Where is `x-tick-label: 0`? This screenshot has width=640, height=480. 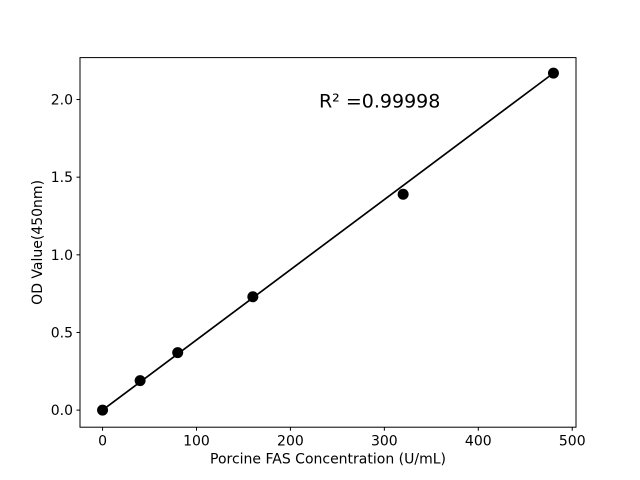 x-tick-label: 0 is located at coordinates (102, 442).